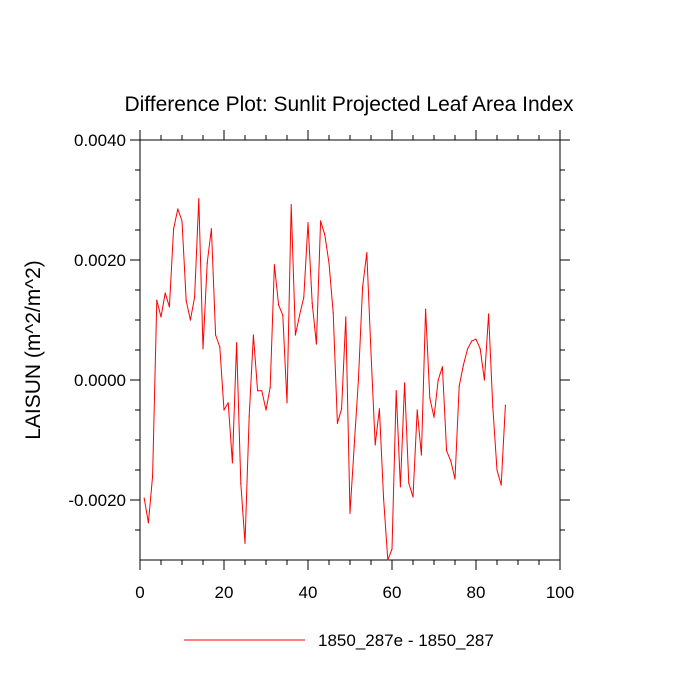  Describe the element at coordinates (354, 592) in the screenshot. I see `x-tick-labels: 0 20 40 60 80 100` at that location.